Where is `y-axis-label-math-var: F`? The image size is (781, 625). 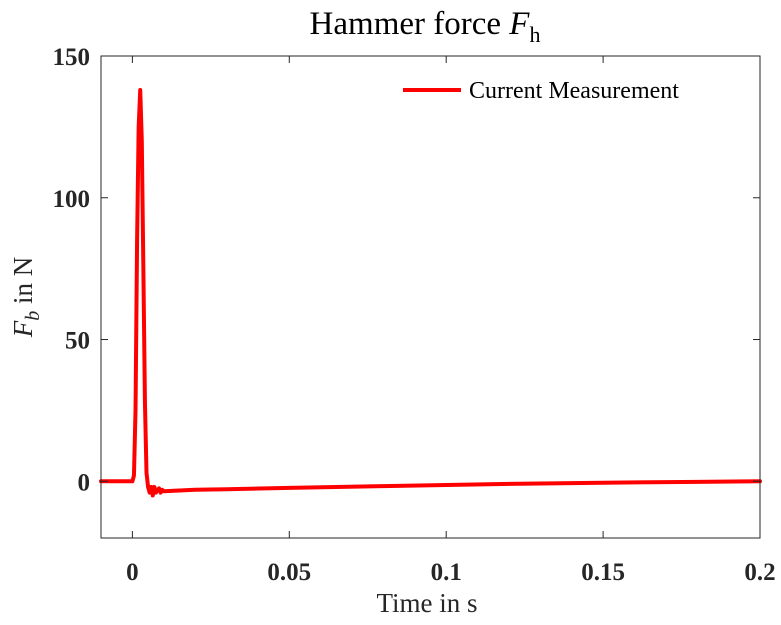 y-axis-label-math-var: F is located at coordinates (23, 329).